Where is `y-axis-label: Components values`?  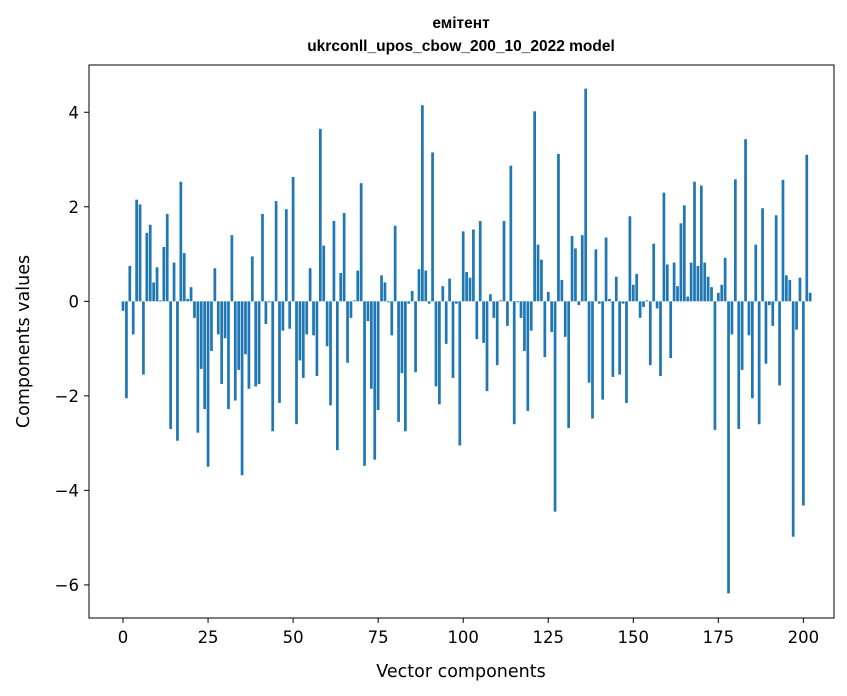
y-axis-label: Components values is located at coordinates (24, 341).